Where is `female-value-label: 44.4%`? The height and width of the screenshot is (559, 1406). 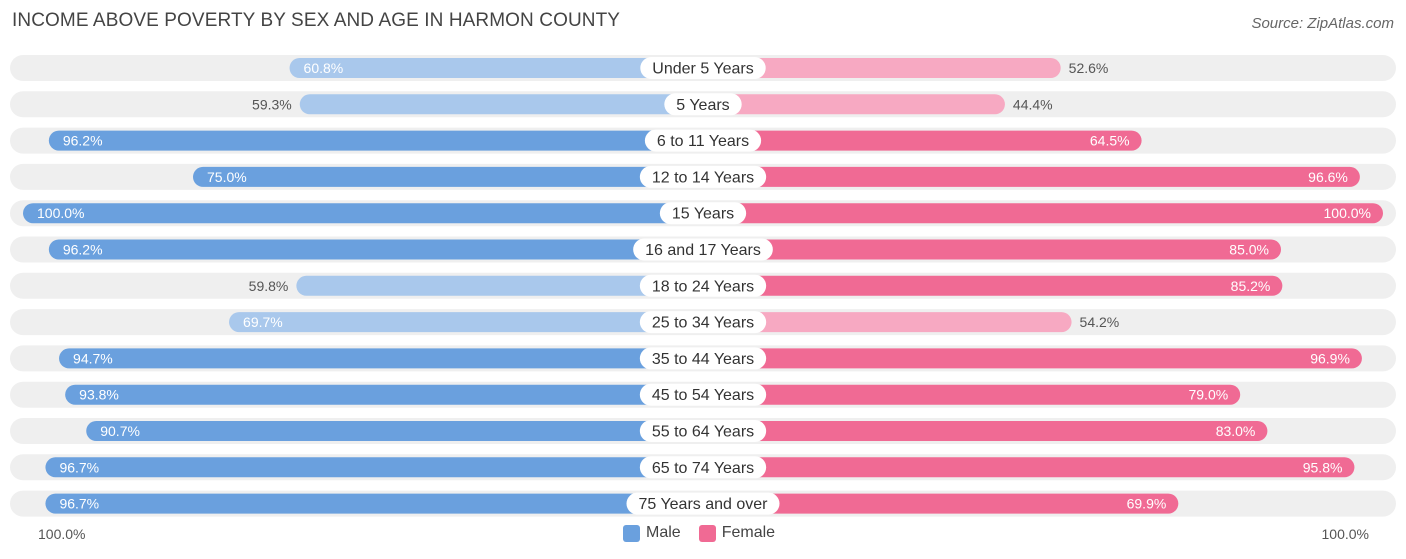
female-value-label: 44.4% is located at coordinates (1033, 104).